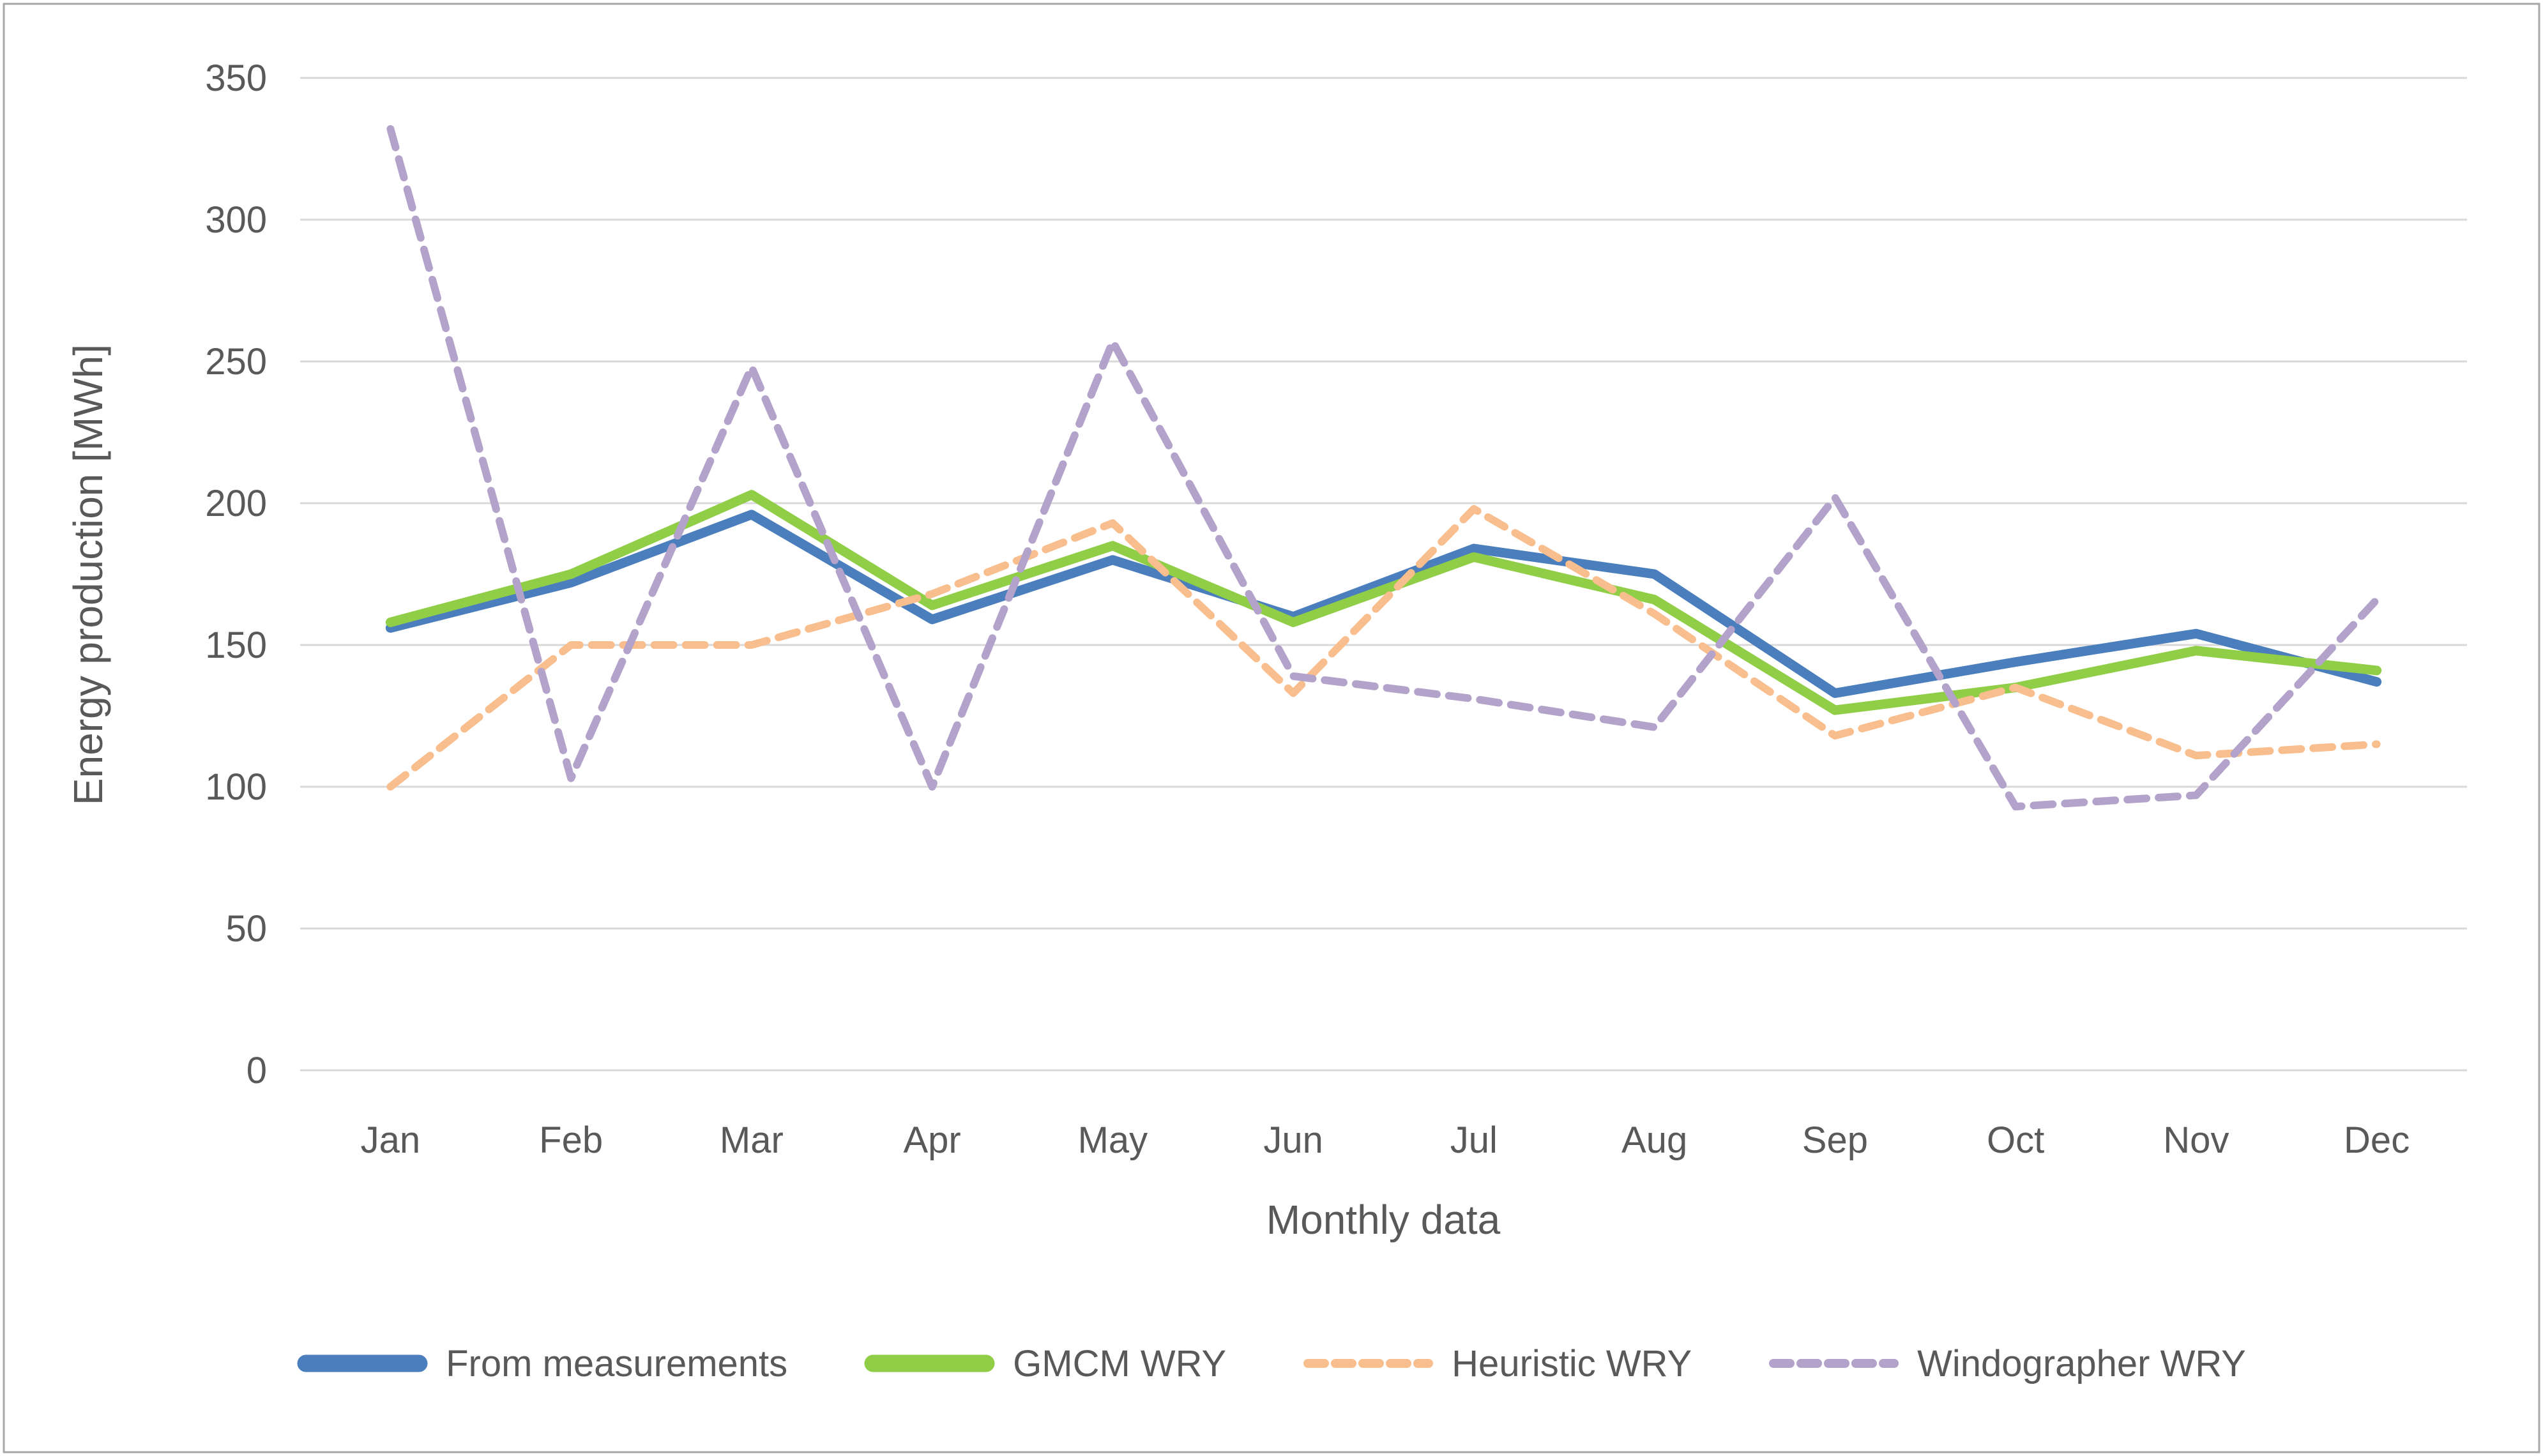 This screenshot has width=2543, height=1456. I want to click on legend-swatch-from-measurements, so click(362, 1363).